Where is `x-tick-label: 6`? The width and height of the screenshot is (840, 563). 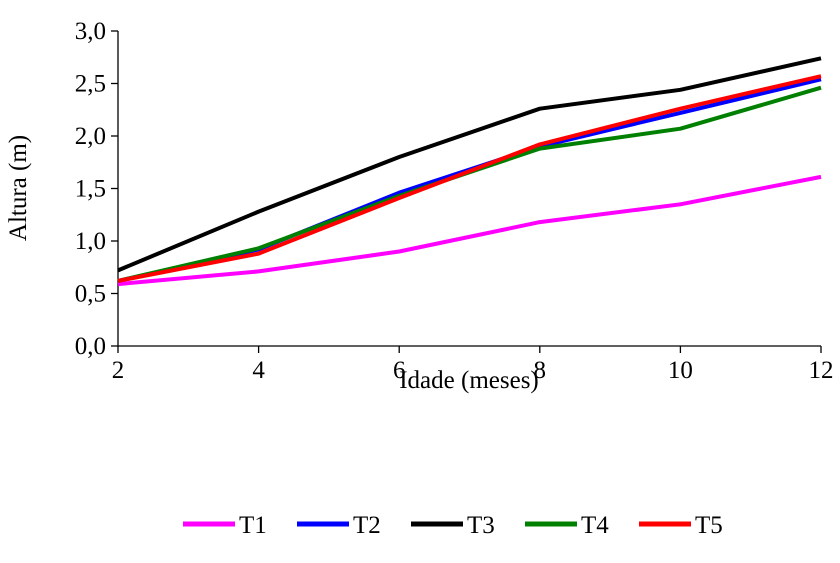
x-tick-label: 6 is located at coordinates (399, 370).